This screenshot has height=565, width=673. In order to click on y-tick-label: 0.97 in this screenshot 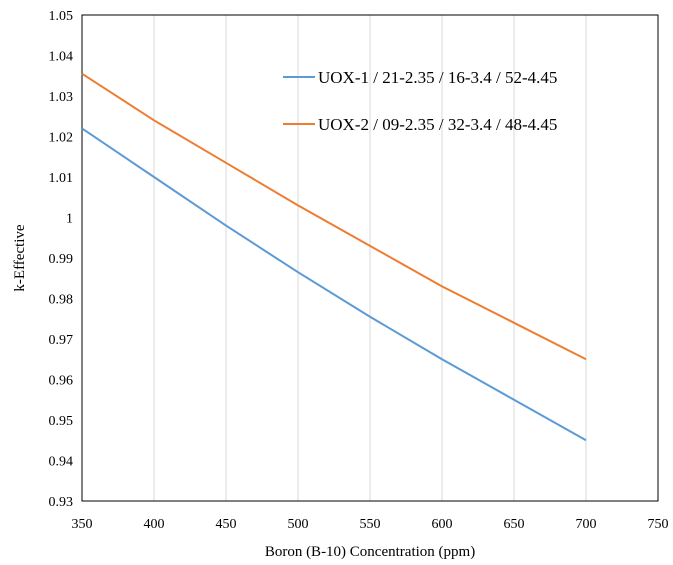, I will do `click(61, 340)`.